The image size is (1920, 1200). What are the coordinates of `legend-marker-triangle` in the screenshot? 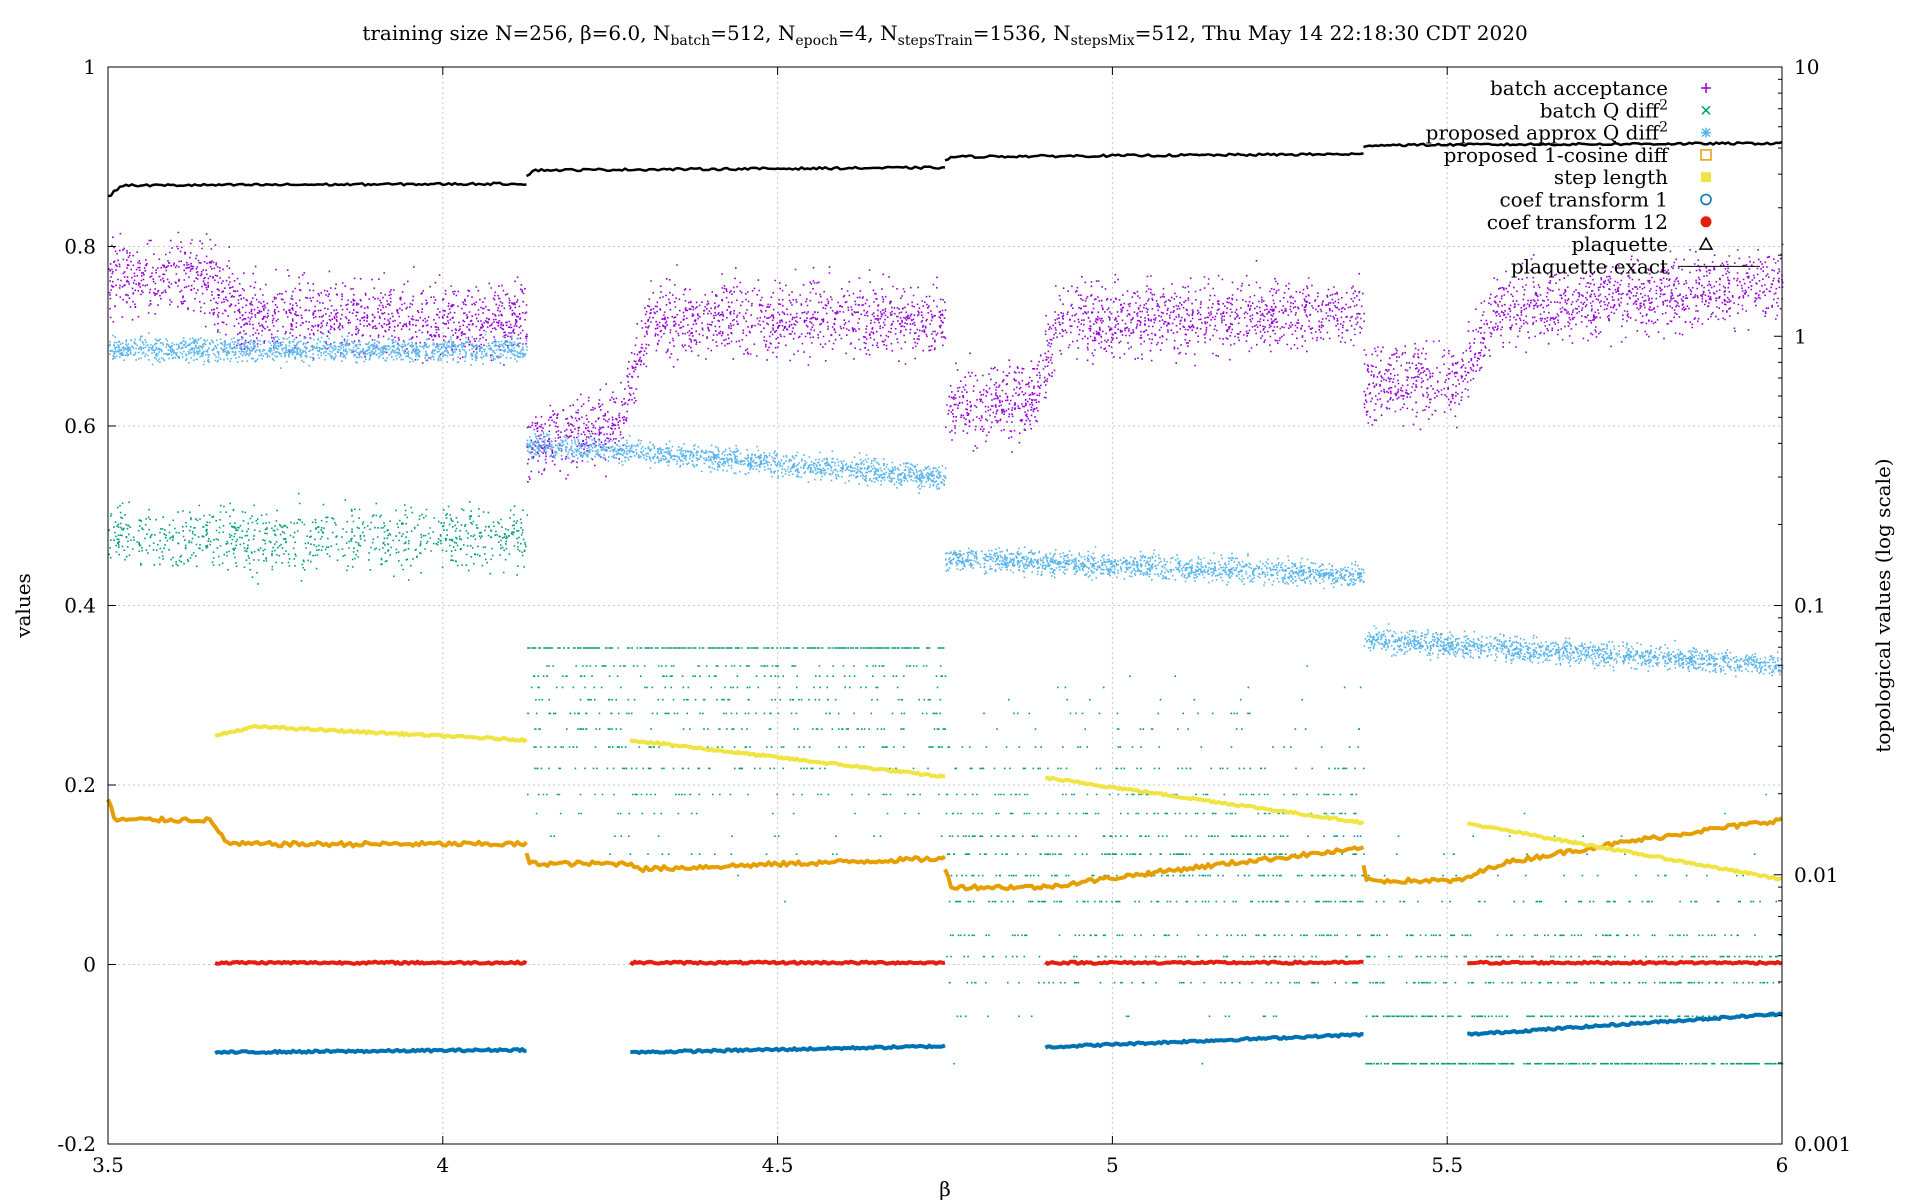 It's located at (1706, 243).